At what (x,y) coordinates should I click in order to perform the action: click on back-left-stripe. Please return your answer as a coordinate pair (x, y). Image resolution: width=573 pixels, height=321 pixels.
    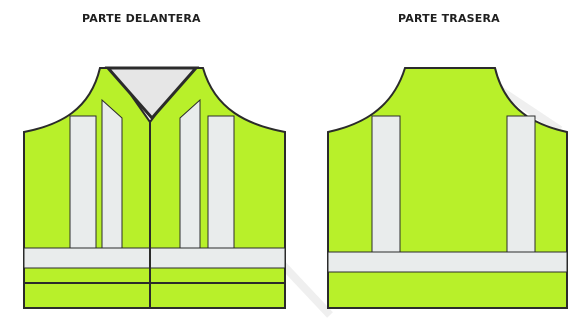
    Looking at the image, I should click on (386, 184).